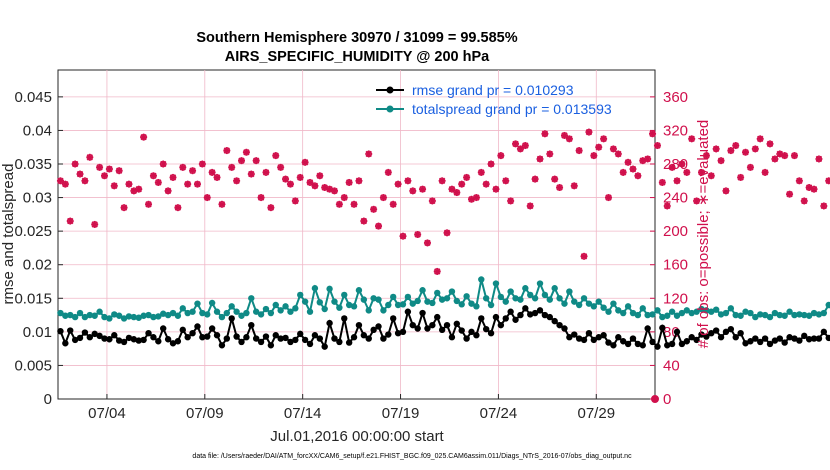  Describe the element at coordinates (33, 231) in the screenshot. I see `left-tick-label: 0.025` at that location.